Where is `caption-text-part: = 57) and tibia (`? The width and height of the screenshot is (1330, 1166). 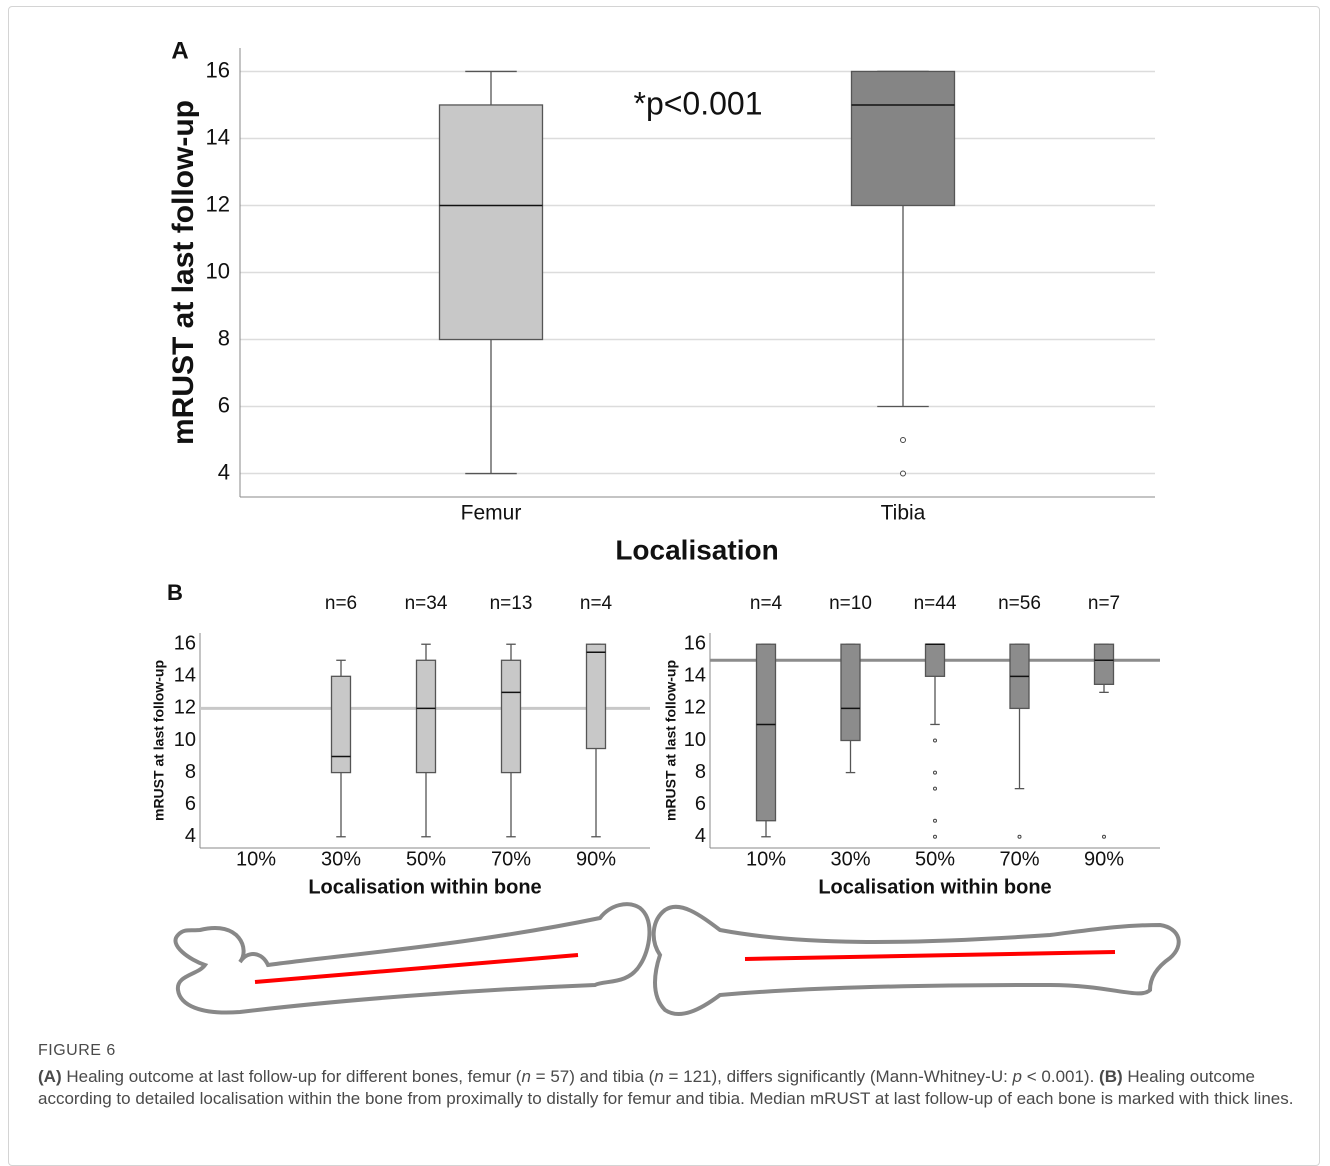 caption-text-part: = 57) and tibia ( is located at coordinates (592, 1076).